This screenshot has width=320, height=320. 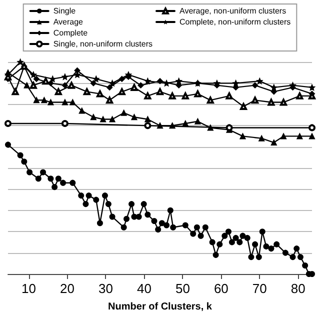 I want to click on legend-label: Average, so click(x=68, y=22).